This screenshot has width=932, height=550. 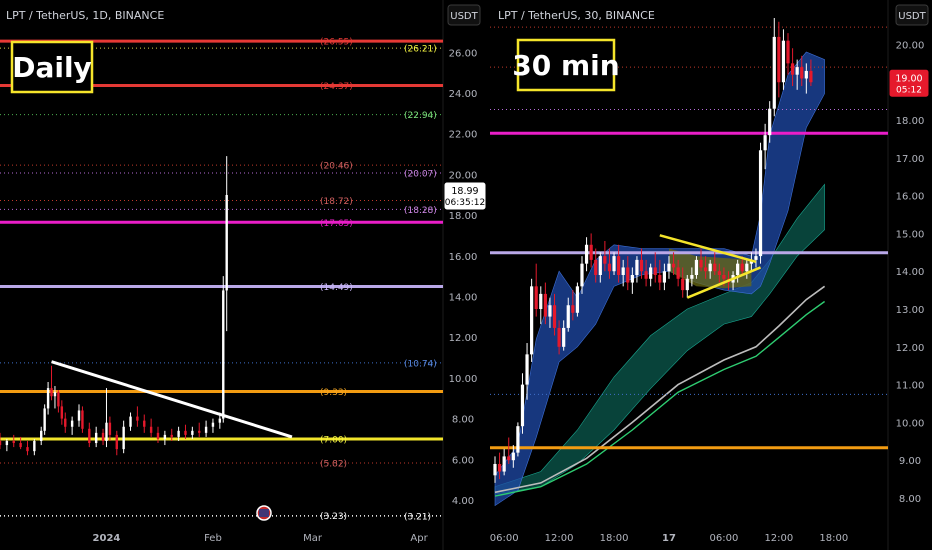 I want to click on y-tick-label: 22.00, so click(x=463, y=135).